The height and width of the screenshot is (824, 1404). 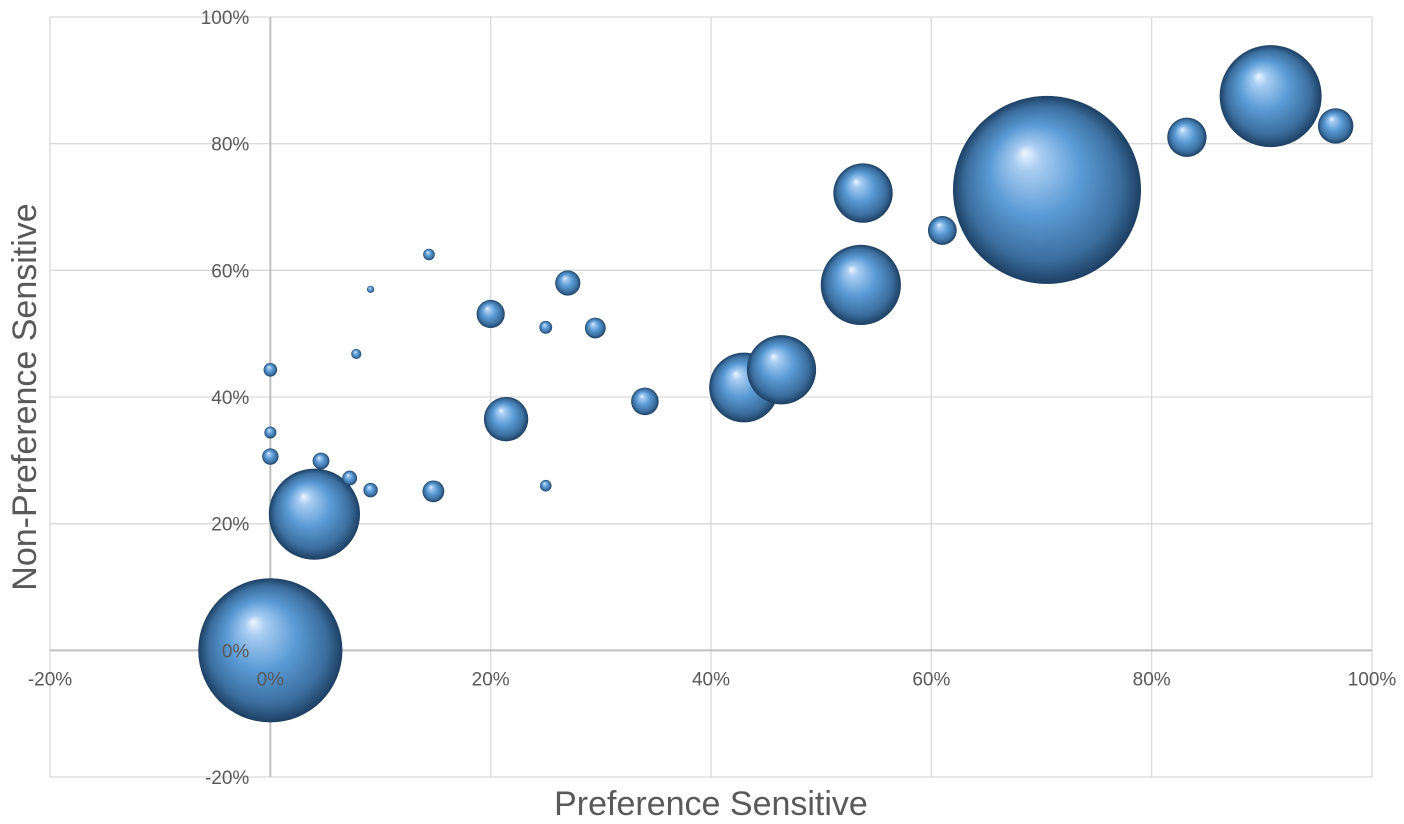 What do you see at coordinates (271, 679) in the screenshot?
I see `x-tick-label: 0%` at bounding box center [271, 679].